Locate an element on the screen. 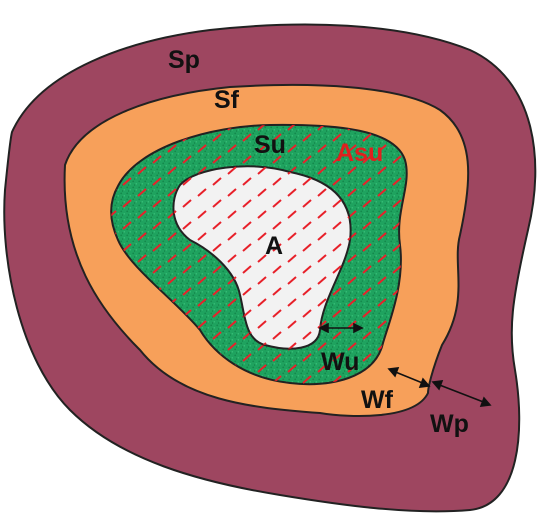  core-zone-hatch is located at coordinates (262, 257).